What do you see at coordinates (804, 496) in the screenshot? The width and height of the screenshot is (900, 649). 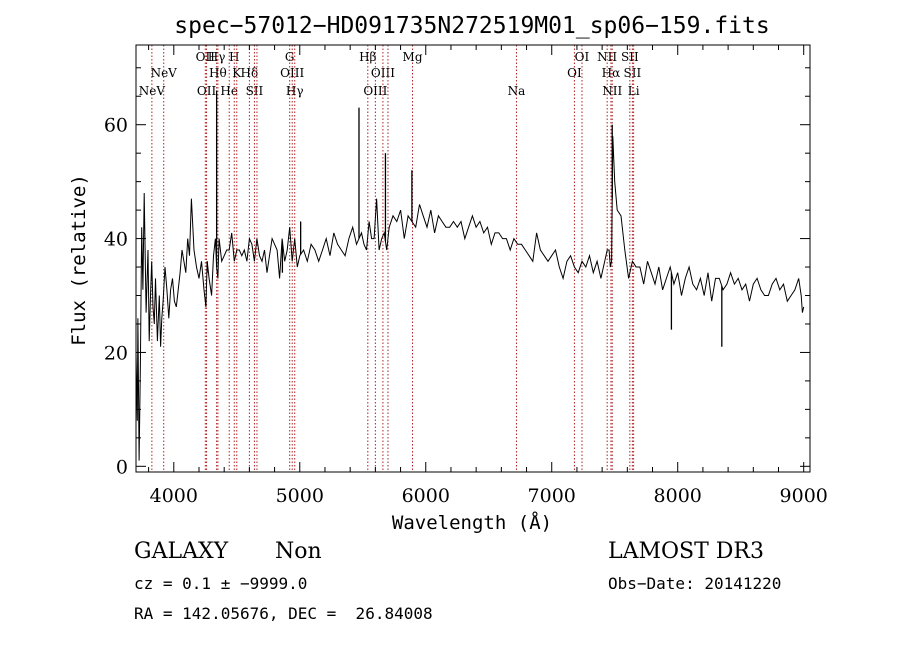 I see `x-tick-label: 9000` at bounding box center [804, 496].